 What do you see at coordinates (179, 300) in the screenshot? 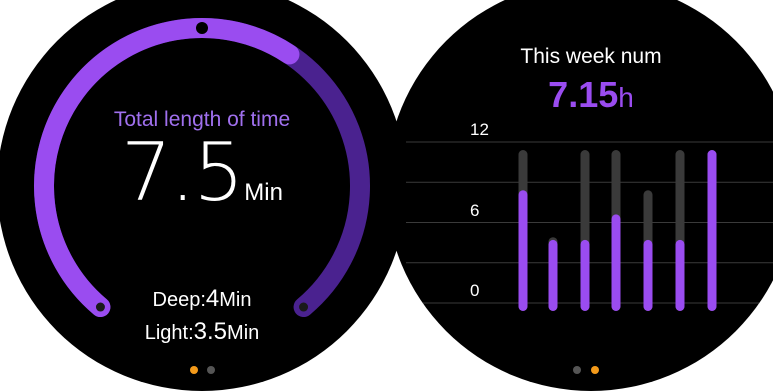
I see `deep-label: Deep:` at bounding box center [179, 300].